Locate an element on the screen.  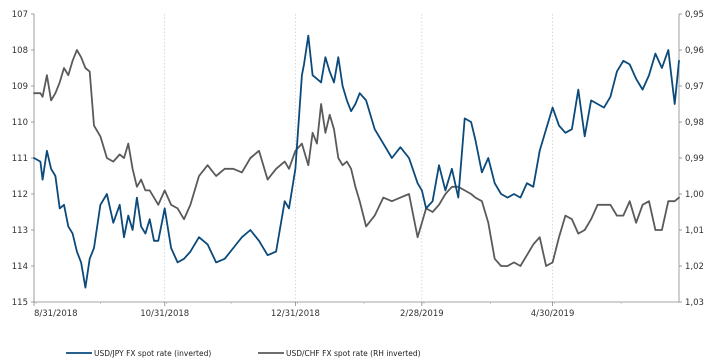
svg-text: 112 is located at coordinates (20, 195).